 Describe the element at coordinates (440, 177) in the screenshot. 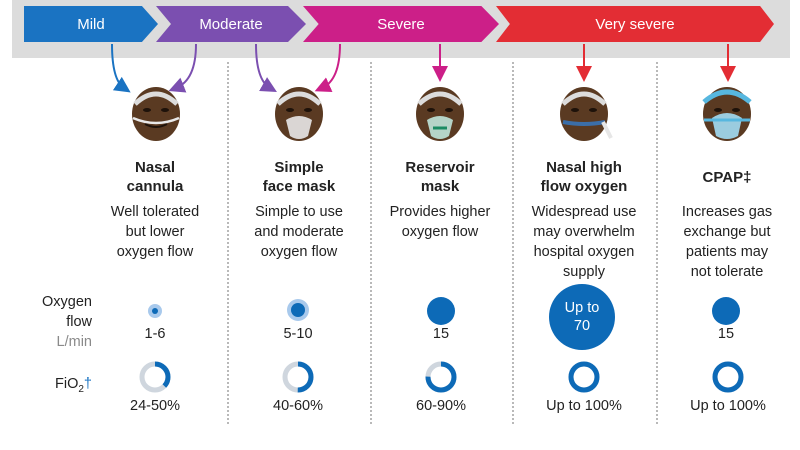

I see `device-name-reservoir-mask: Reservoir mask` at that location.